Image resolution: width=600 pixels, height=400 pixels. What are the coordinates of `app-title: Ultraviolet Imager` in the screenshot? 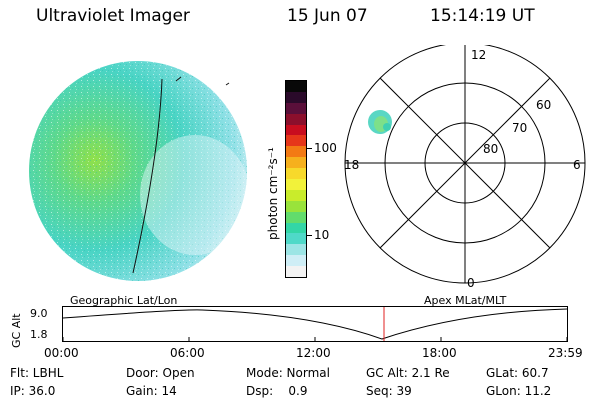 It's located at (113, 16).